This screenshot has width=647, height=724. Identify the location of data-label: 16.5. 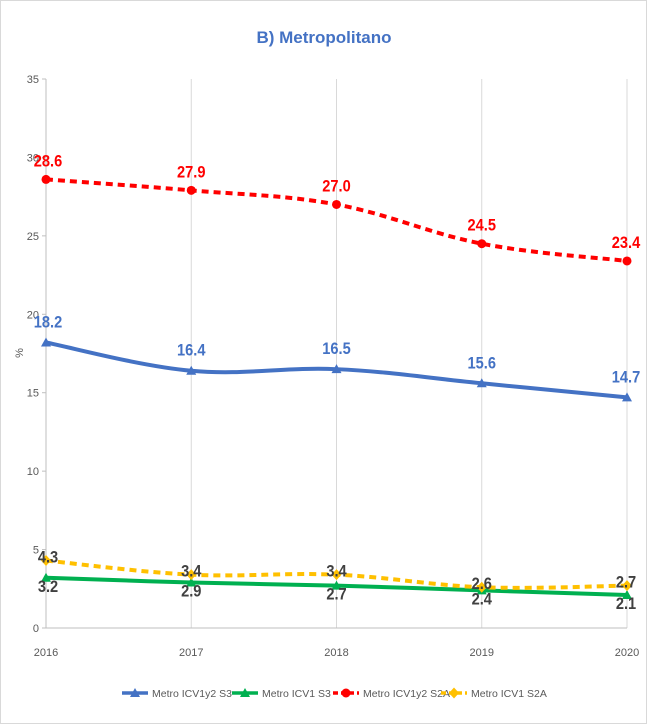
(336, 349).